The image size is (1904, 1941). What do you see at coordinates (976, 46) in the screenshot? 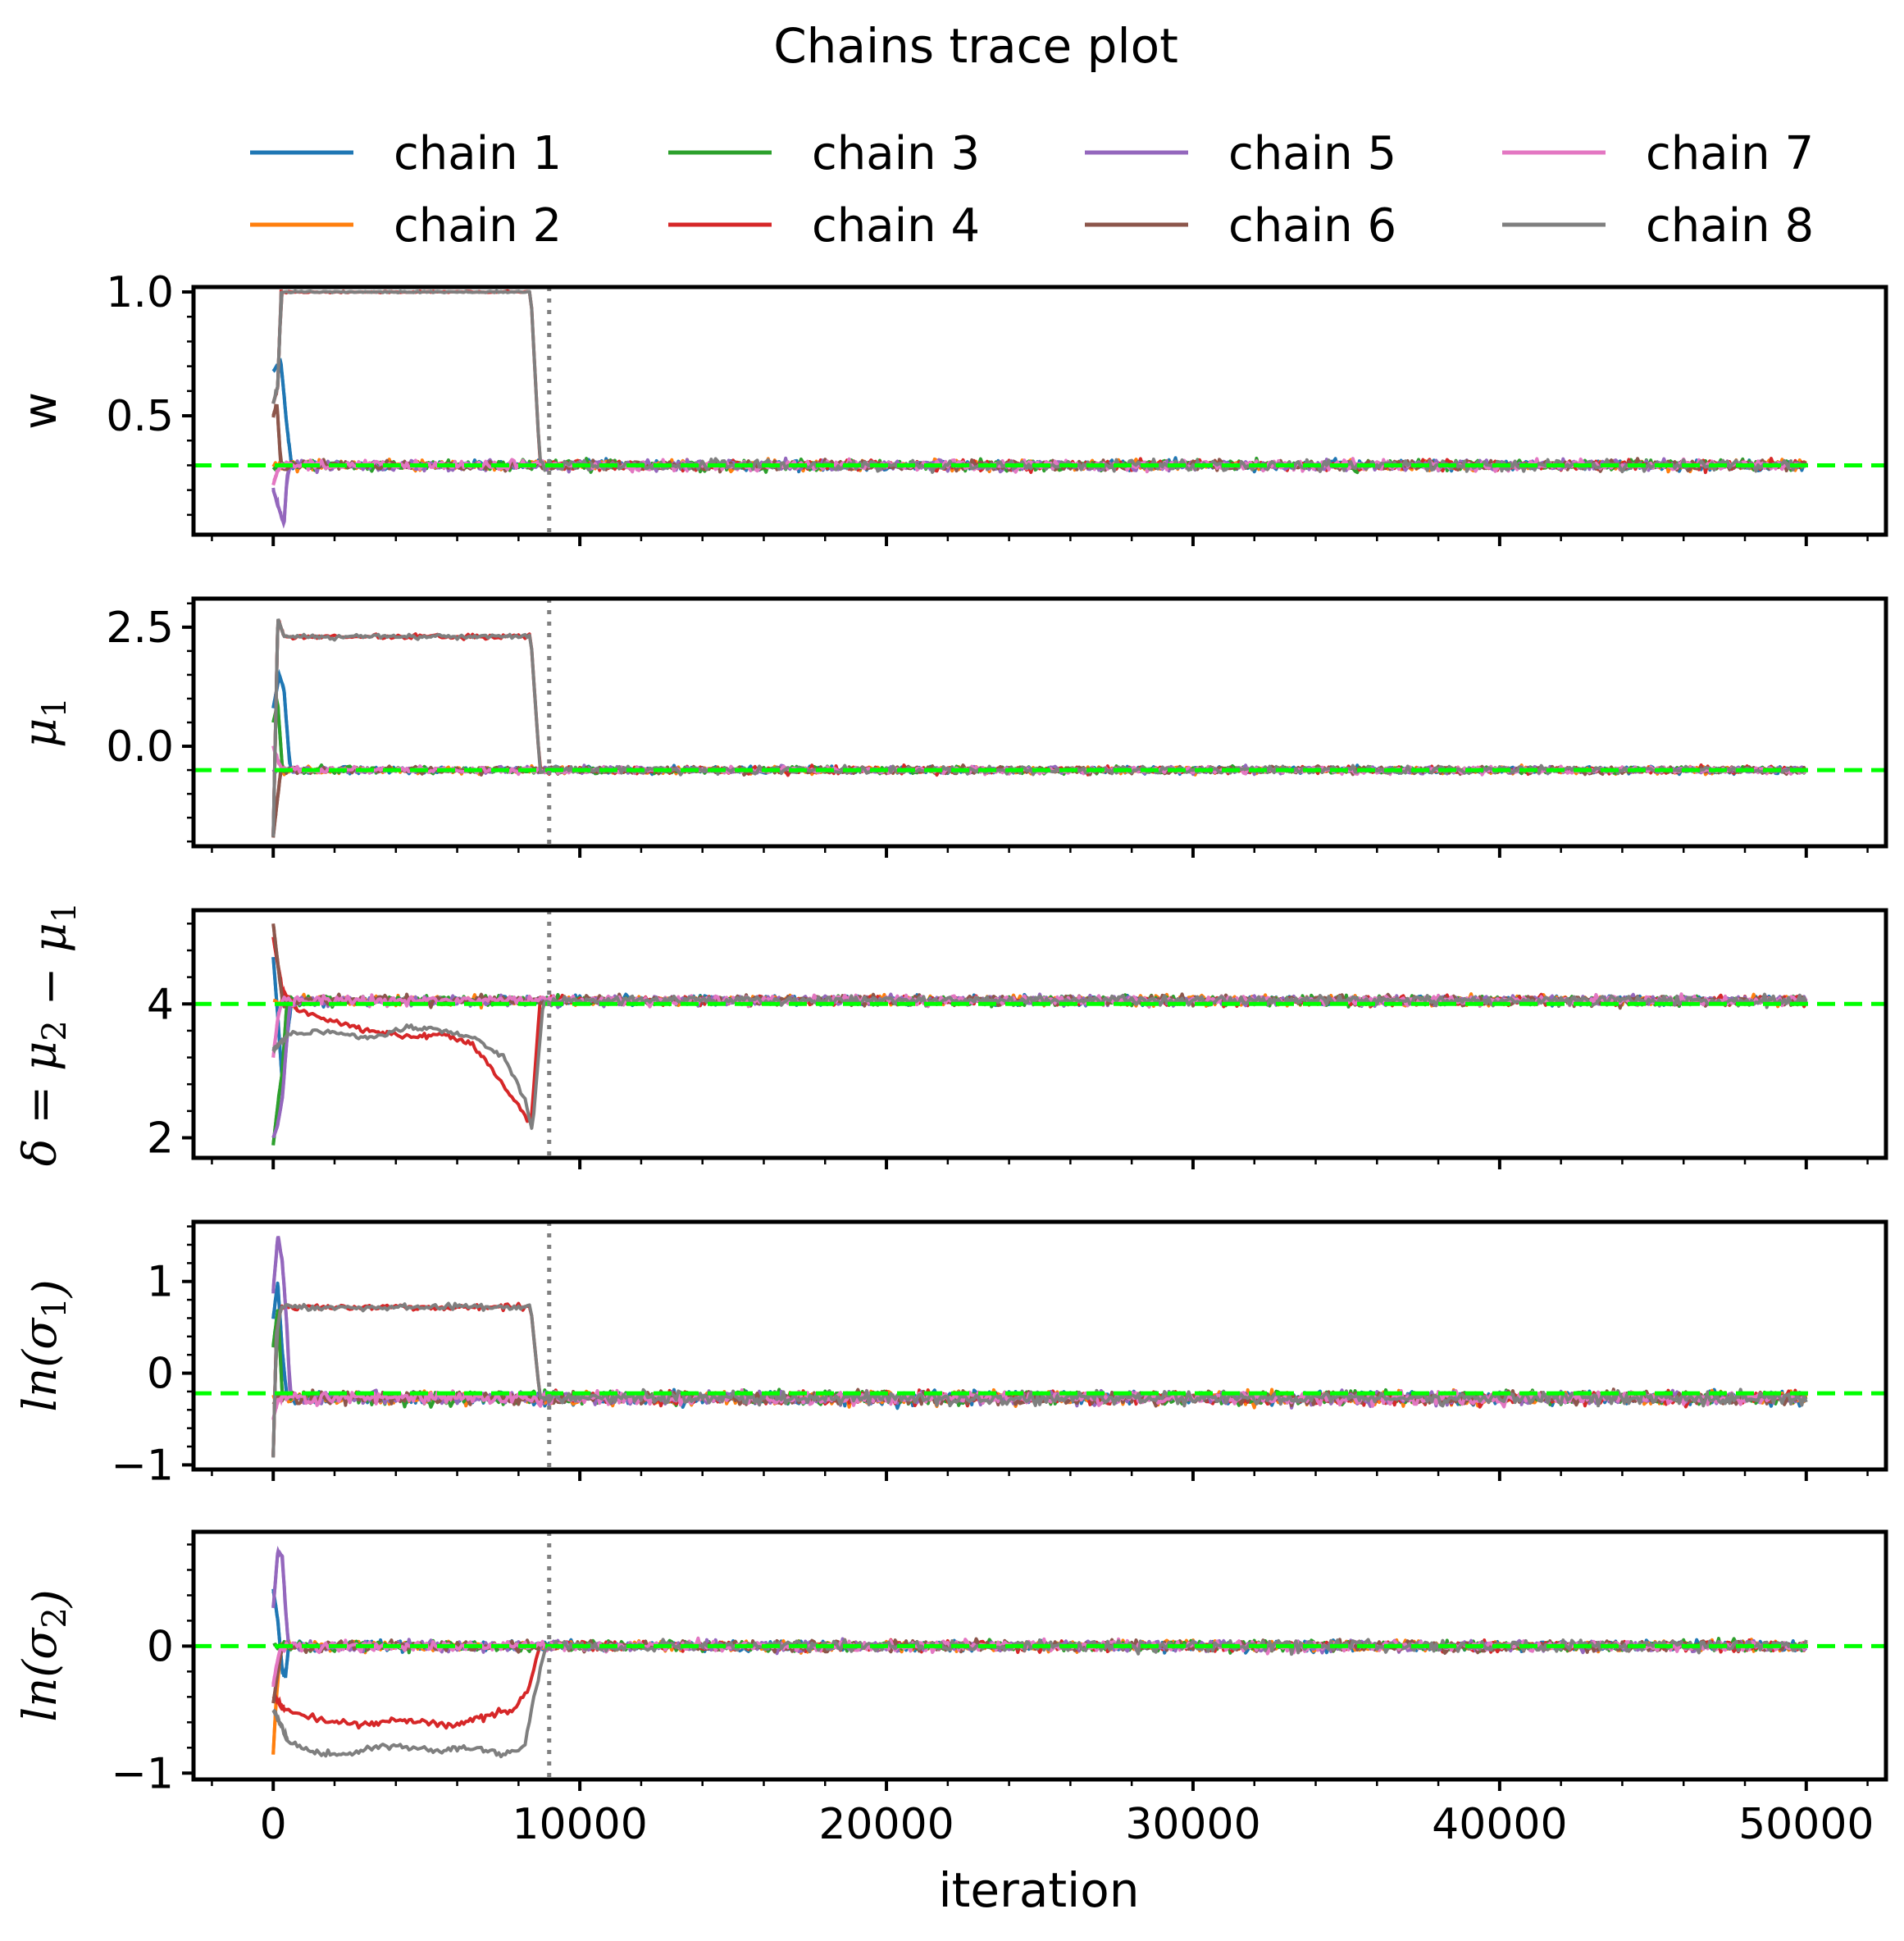
I see `chart-title: Chains trace plot` at bounding box center [976, 46].